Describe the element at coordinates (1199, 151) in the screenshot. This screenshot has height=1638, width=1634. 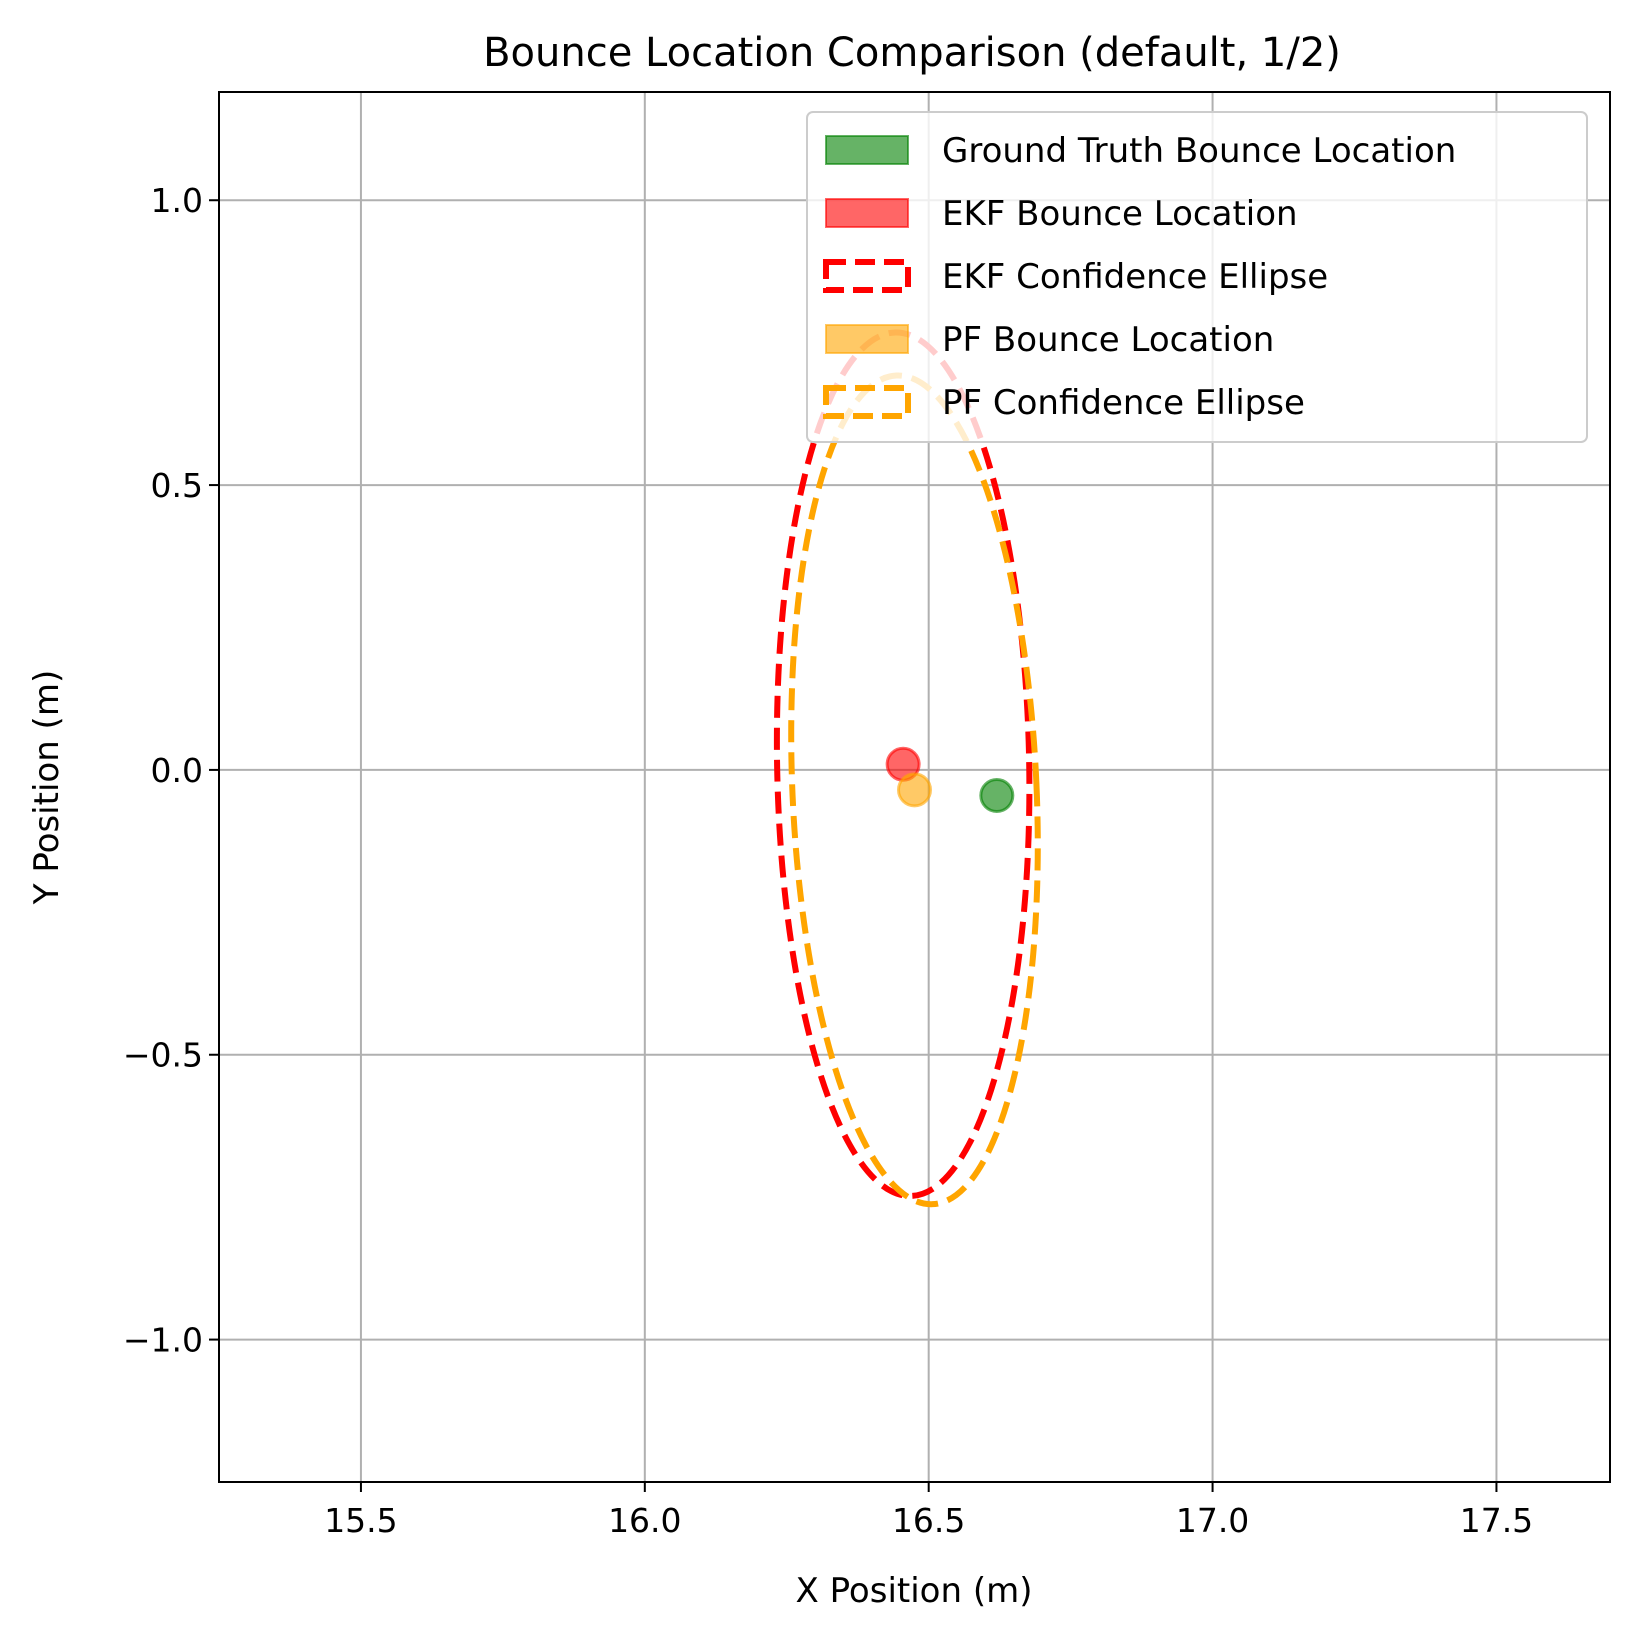
I see `legend-label-ground-truth-bounce-location: Ground Truth Bounce Location` at that location.